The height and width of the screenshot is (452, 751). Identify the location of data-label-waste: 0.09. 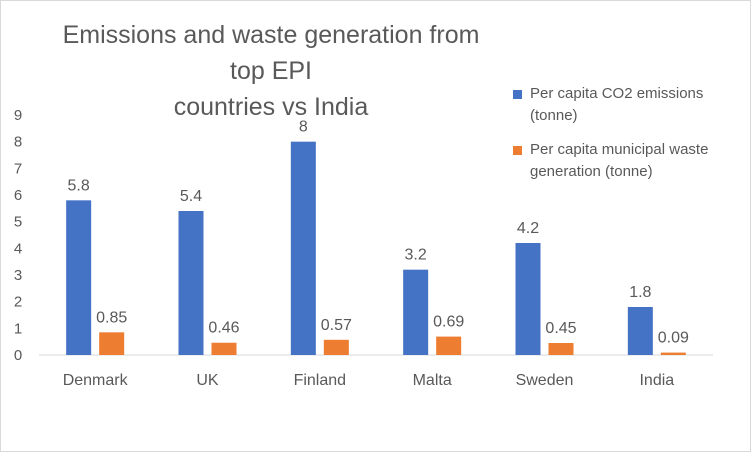
(673, 338).